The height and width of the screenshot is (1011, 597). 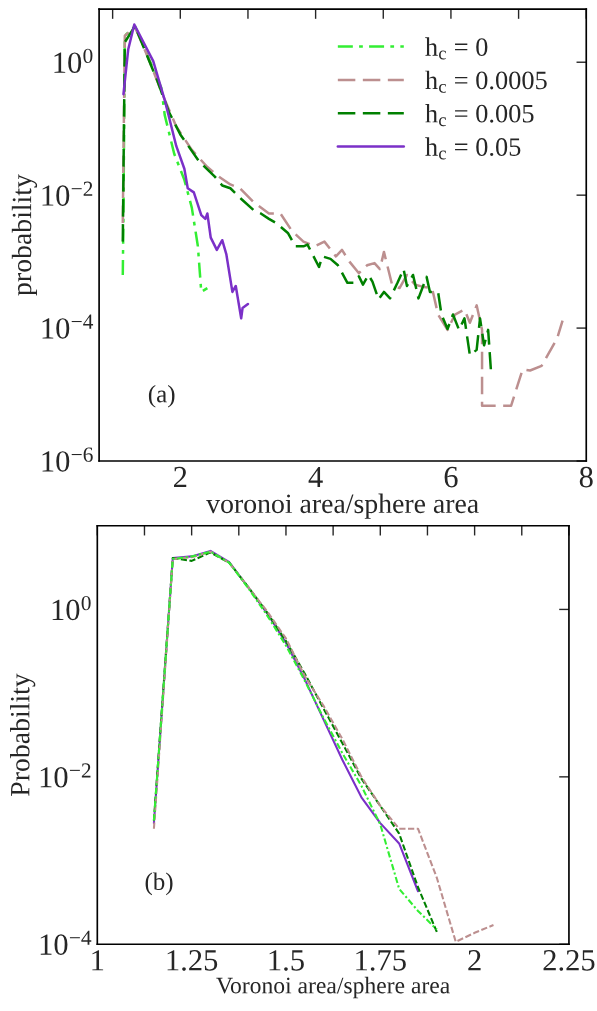 I want to click on legend-label: h$_{c}$ = 0.0005, so click(x=486, y=81).